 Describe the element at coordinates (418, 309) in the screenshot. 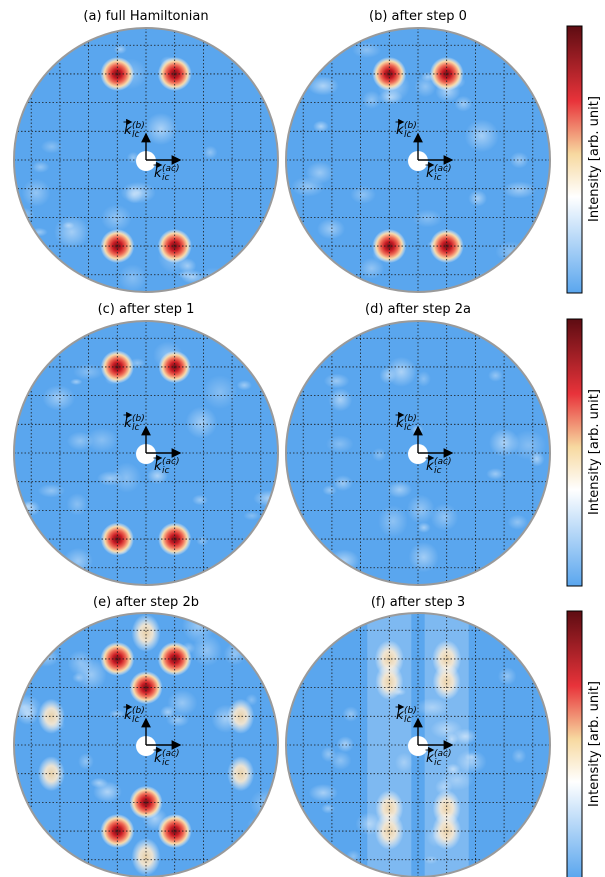

I see `panel-title: (d) after step 2a` at that location.